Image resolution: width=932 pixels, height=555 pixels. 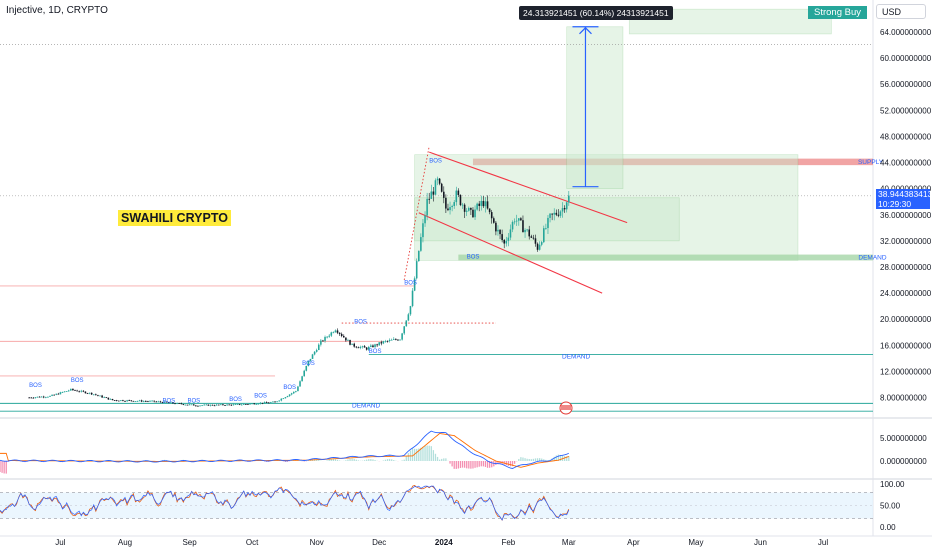 I want to click on currency-selector: USD, so click(x=901, y=11).